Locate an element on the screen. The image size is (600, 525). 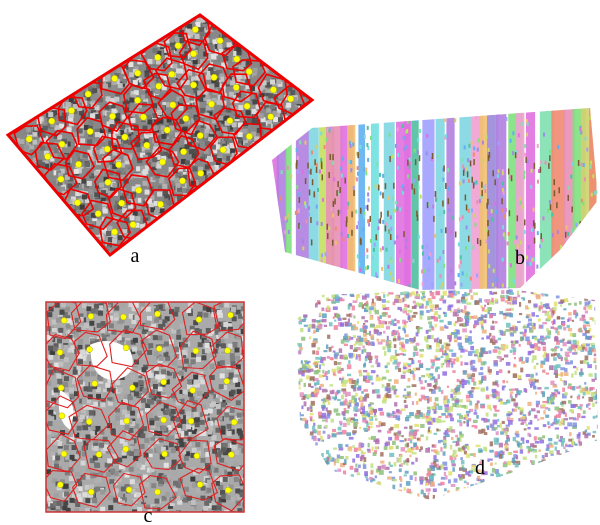
crown-boundary is located at coordinates (190, 419).